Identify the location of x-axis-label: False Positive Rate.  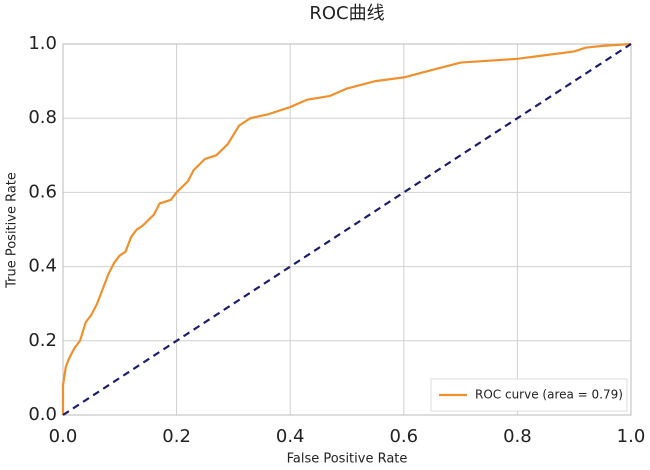
(347, 459).